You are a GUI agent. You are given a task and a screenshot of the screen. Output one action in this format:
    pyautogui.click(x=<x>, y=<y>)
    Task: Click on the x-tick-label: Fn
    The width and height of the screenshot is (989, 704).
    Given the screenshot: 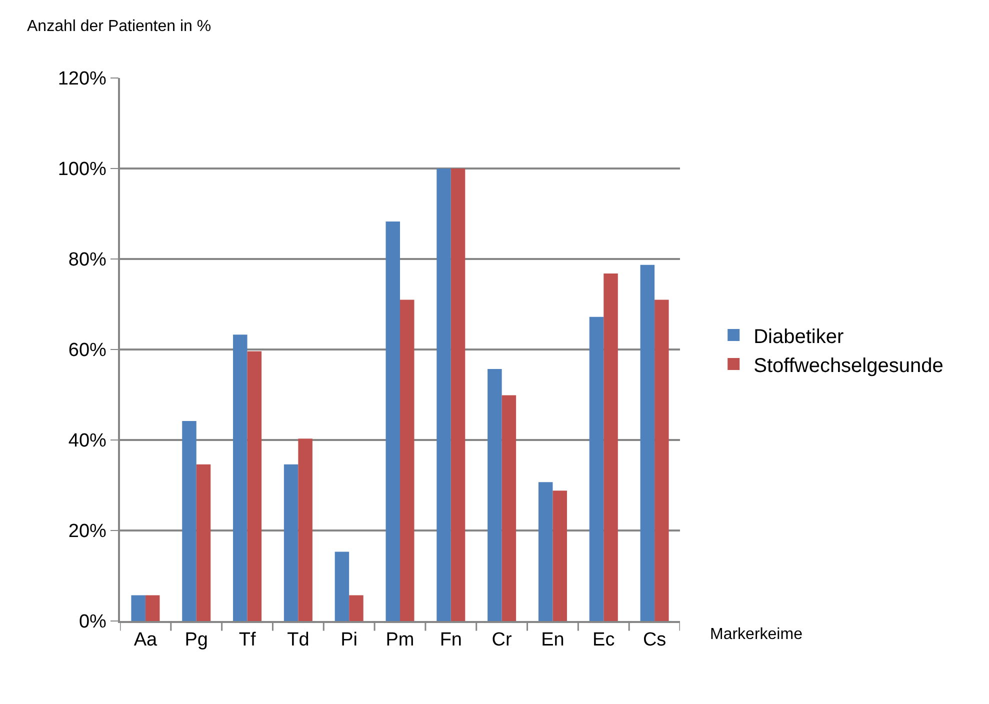 What is the action you would take?
    pyautogui.click(x=451, y=640)
    